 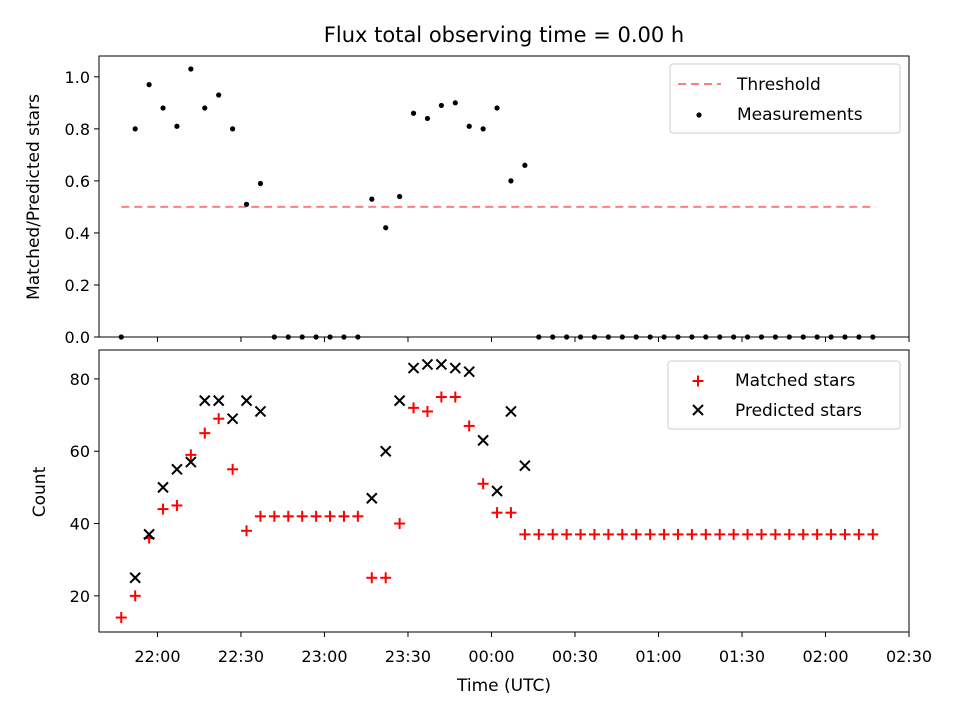 What do you see at coordinates (77, 233) in the screenshot?
I see `ratio-y-tick-label: 0.4` at bounding box center [77, 233].